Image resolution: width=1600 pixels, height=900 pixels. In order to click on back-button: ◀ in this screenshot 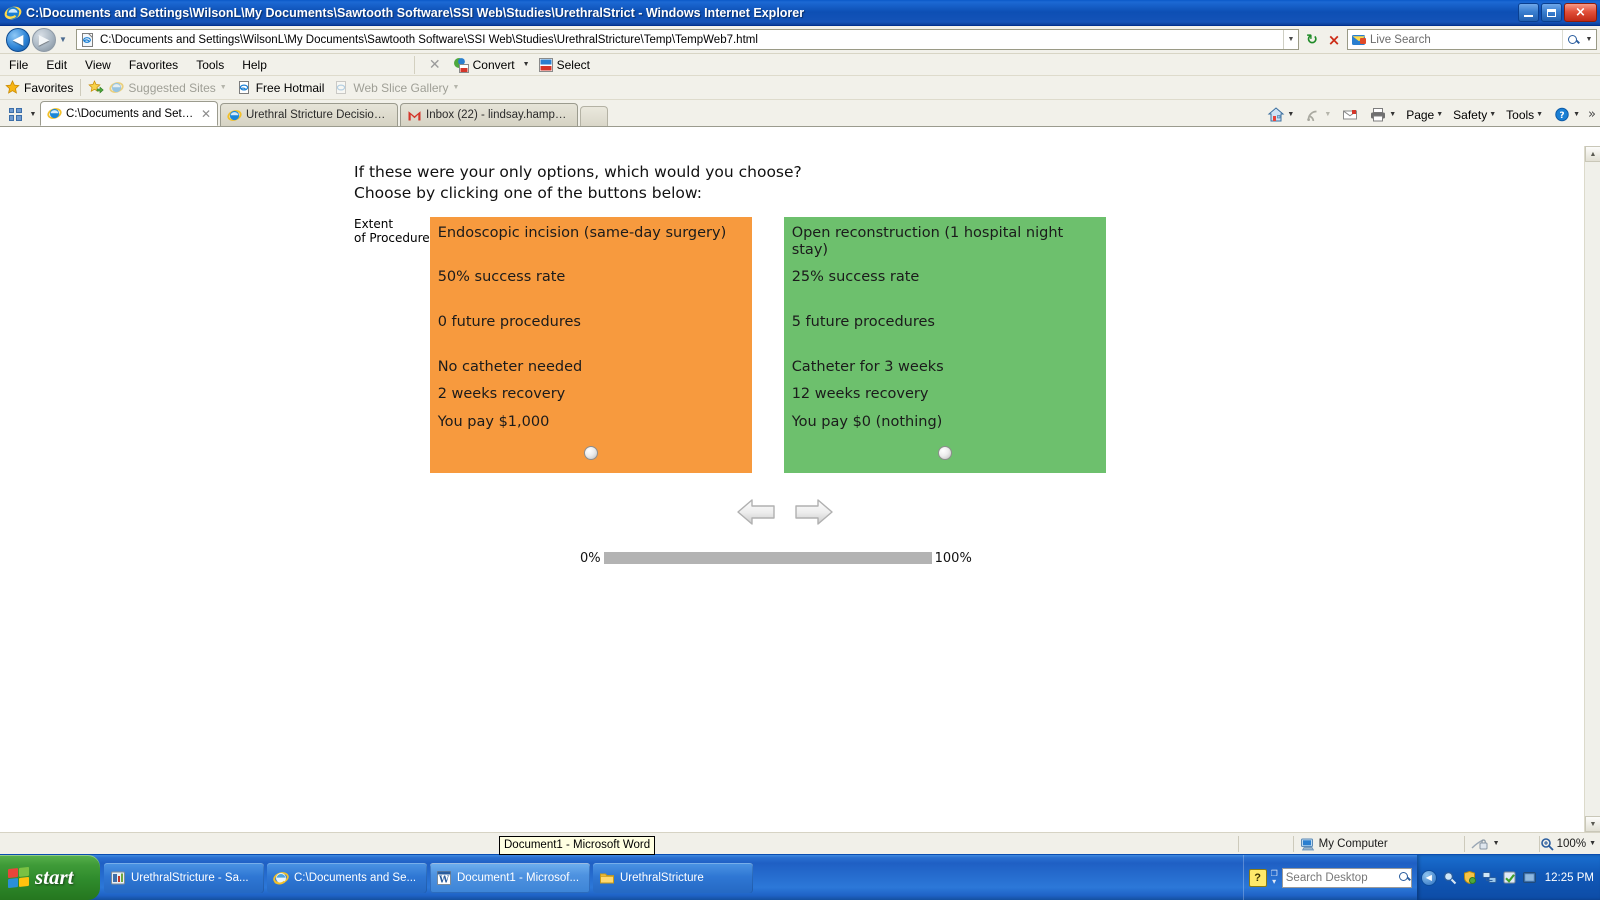, I will do `click(18, 39)`.